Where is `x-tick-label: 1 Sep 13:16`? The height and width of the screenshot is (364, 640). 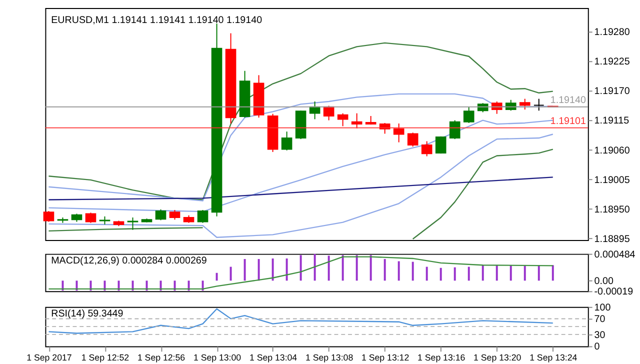
x-tick-label: 1 Sep 13:16 is located at coordinates (442, 357).